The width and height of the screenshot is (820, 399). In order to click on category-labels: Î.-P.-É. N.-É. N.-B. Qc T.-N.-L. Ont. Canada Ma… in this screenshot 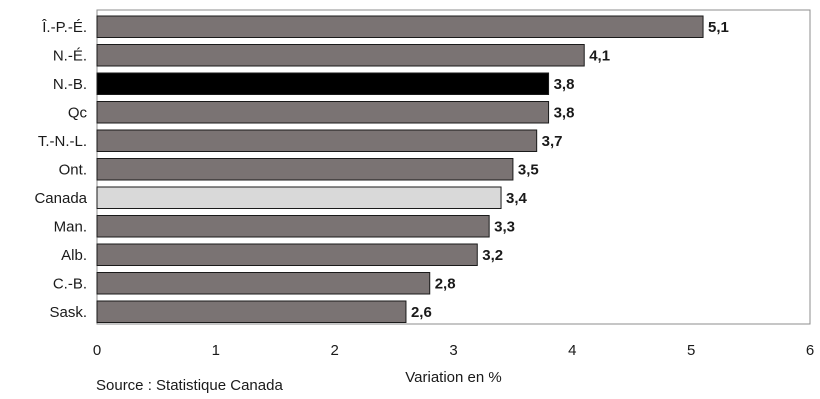, I will do `click(60, 170)`.